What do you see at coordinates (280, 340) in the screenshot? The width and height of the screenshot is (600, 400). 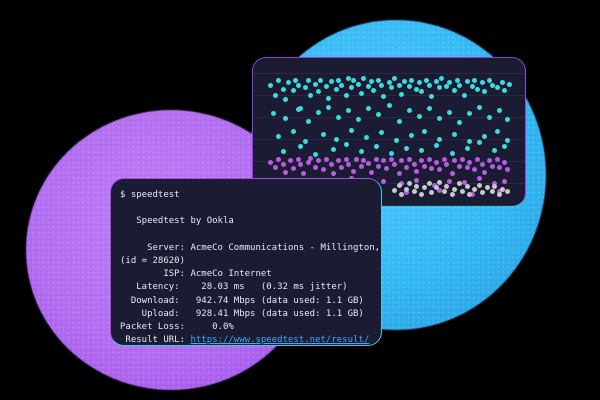 I see `result-url-link: https://www.speedtest.net/result/` at bounding box center [280, 340].